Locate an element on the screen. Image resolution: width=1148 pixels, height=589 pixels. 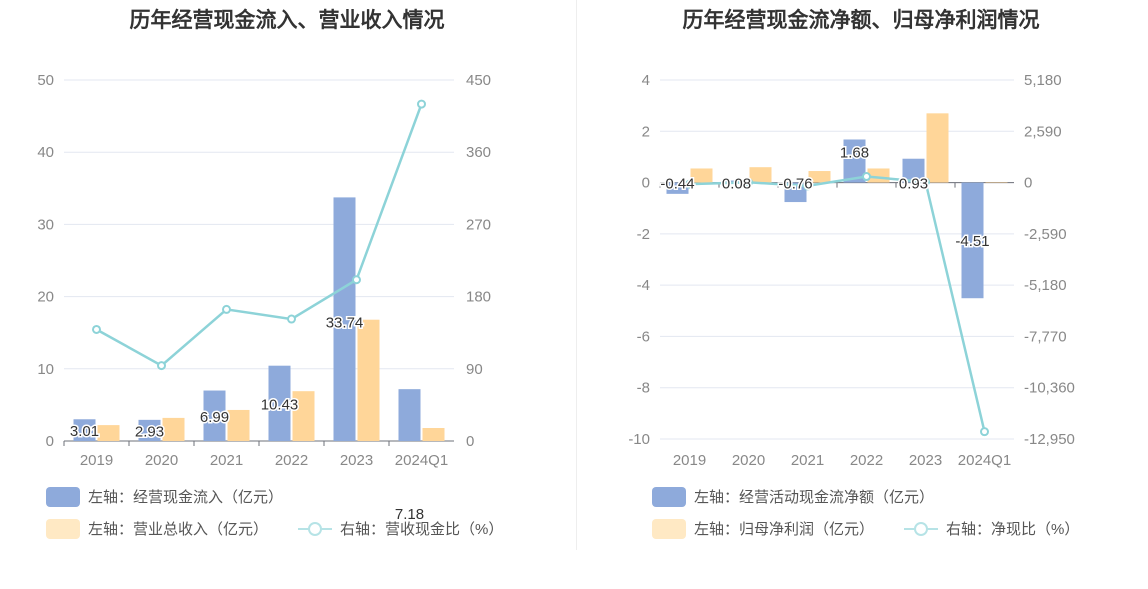
legend-item-line: 右轴：营收现金比（%） is located at coordinates (400, 528).